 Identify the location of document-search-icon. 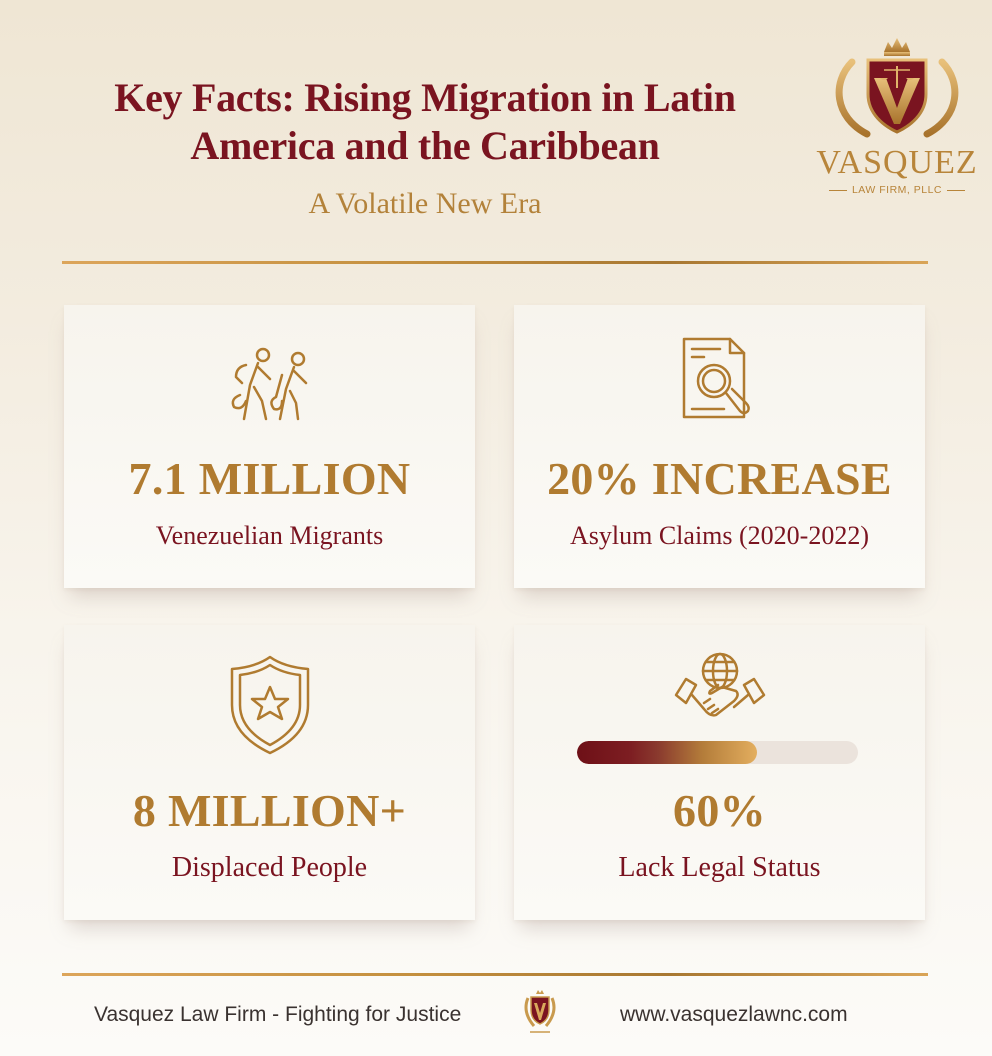
(716, 378).